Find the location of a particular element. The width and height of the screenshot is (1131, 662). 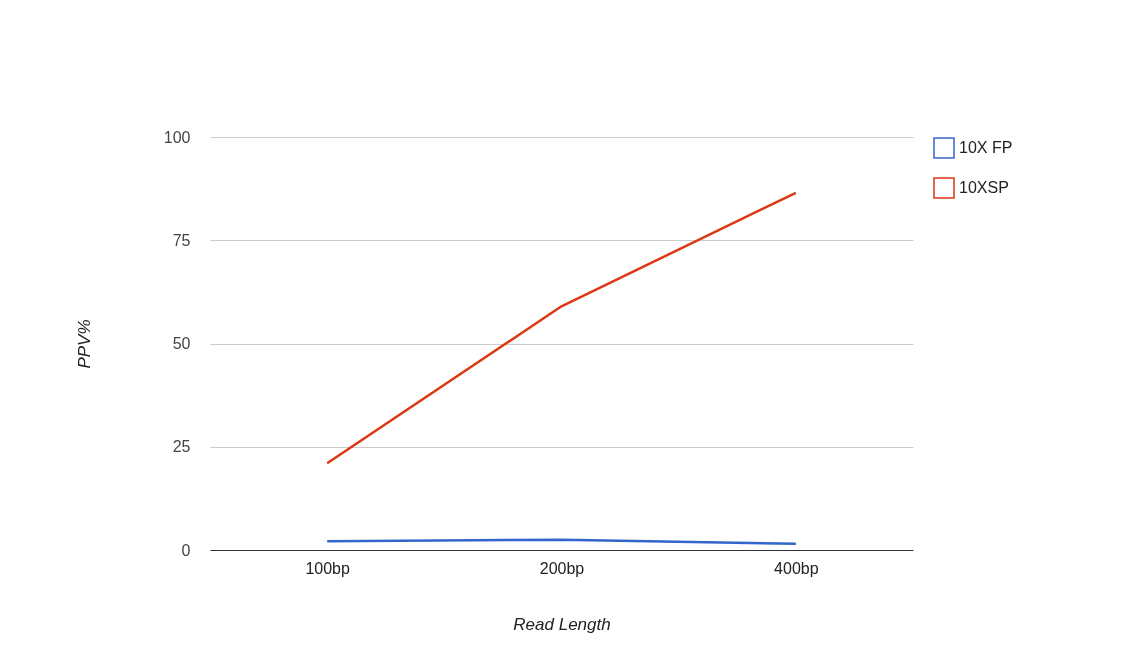

y-tick-label: 50 is located at coordinates (181, 343).